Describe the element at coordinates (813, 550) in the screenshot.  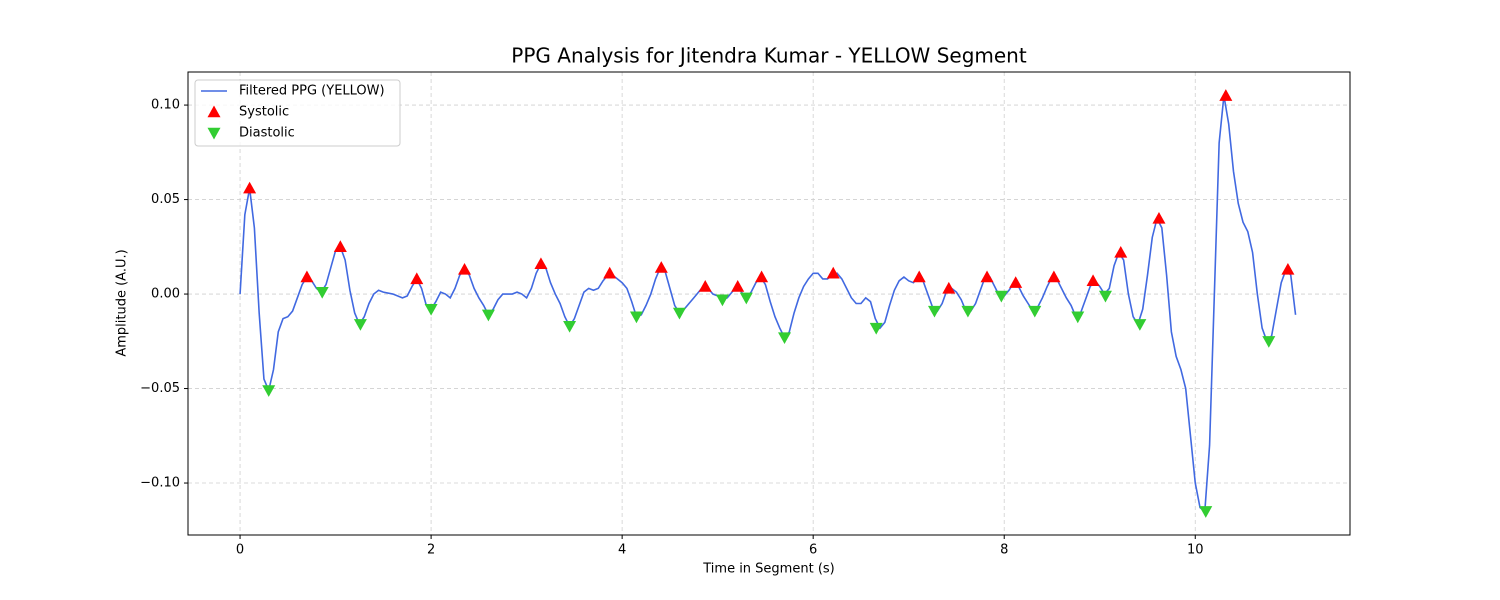
I see `x-tick-label: 6` at that location.